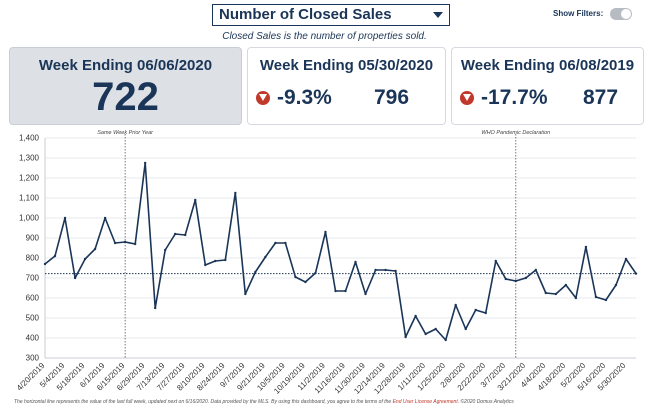 The height and width of the screenshot is (411, 649). I want to click on show-filters-toggle, so click(621, 14).